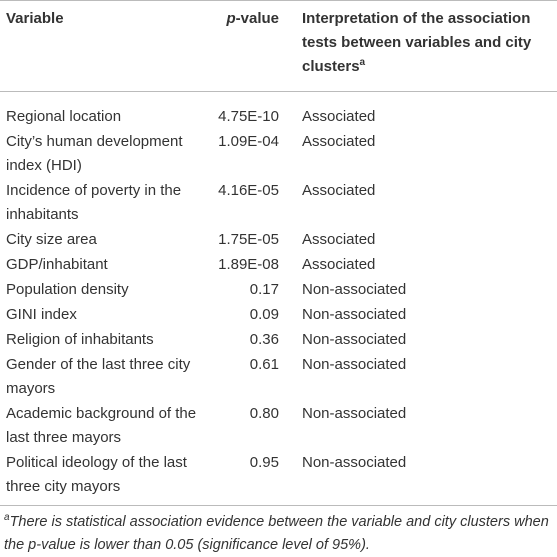  I want to click on table-row: City size area 1.75E-05 Associated, so click(278, 240).